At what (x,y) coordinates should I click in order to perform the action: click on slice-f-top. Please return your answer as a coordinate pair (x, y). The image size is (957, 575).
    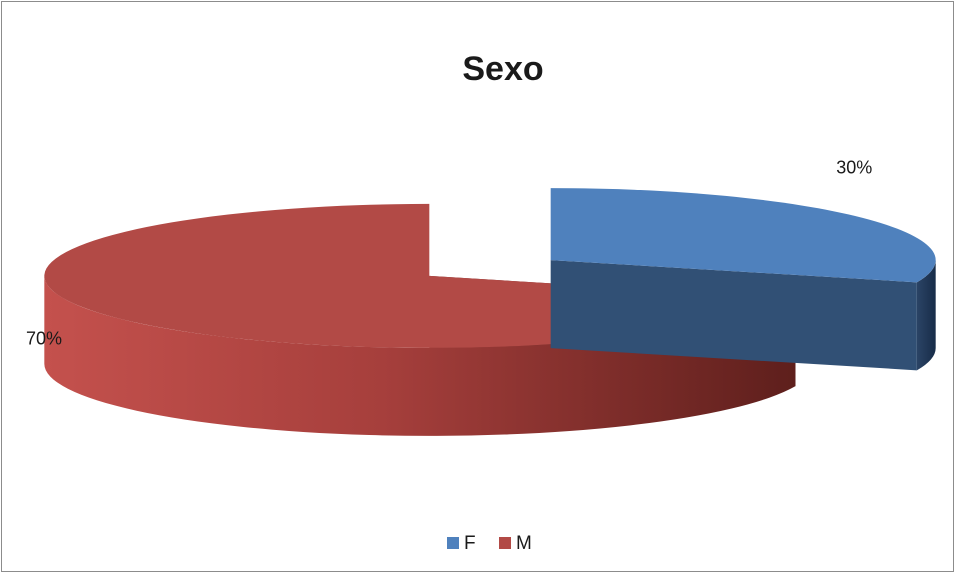
    Looking at the image, I should click on (743, 235).